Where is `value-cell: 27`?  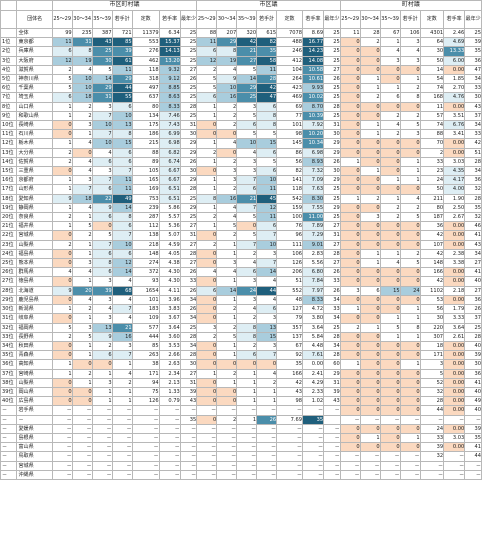
value-cell: 27 is located at coordinates (188, 244).